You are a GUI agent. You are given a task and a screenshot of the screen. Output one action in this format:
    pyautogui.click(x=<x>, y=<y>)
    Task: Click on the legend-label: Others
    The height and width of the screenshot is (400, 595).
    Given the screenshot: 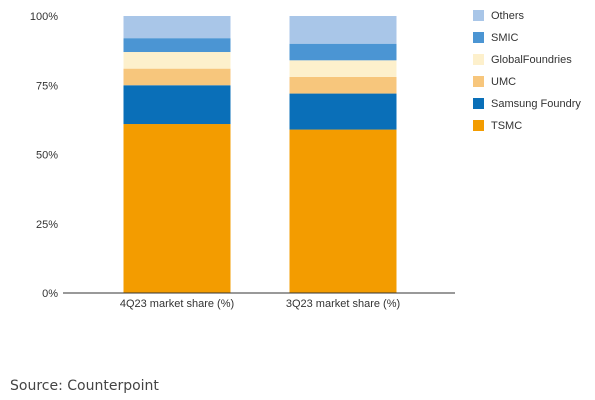 What is the action you would take?
    pyautogui.click(x=508, y=16)
    